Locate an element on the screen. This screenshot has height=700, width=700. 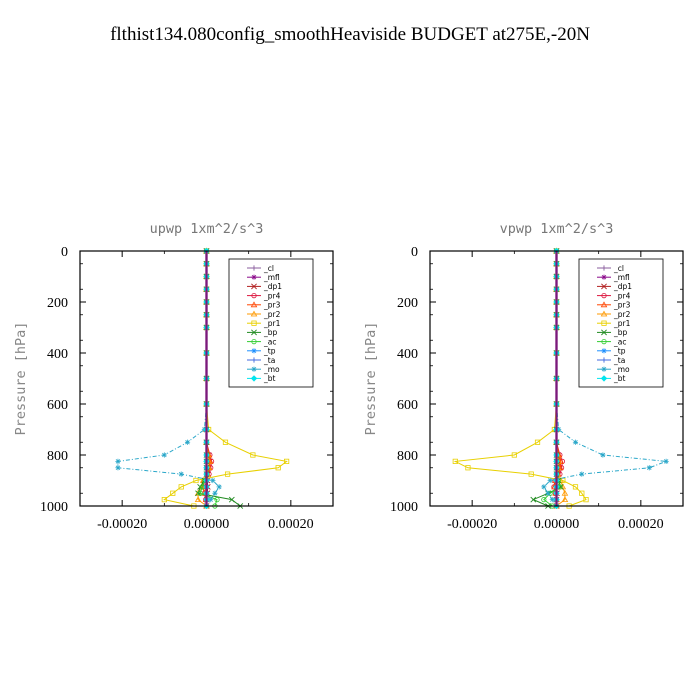
legend-label: _mo is located at coordinates (621, 369).